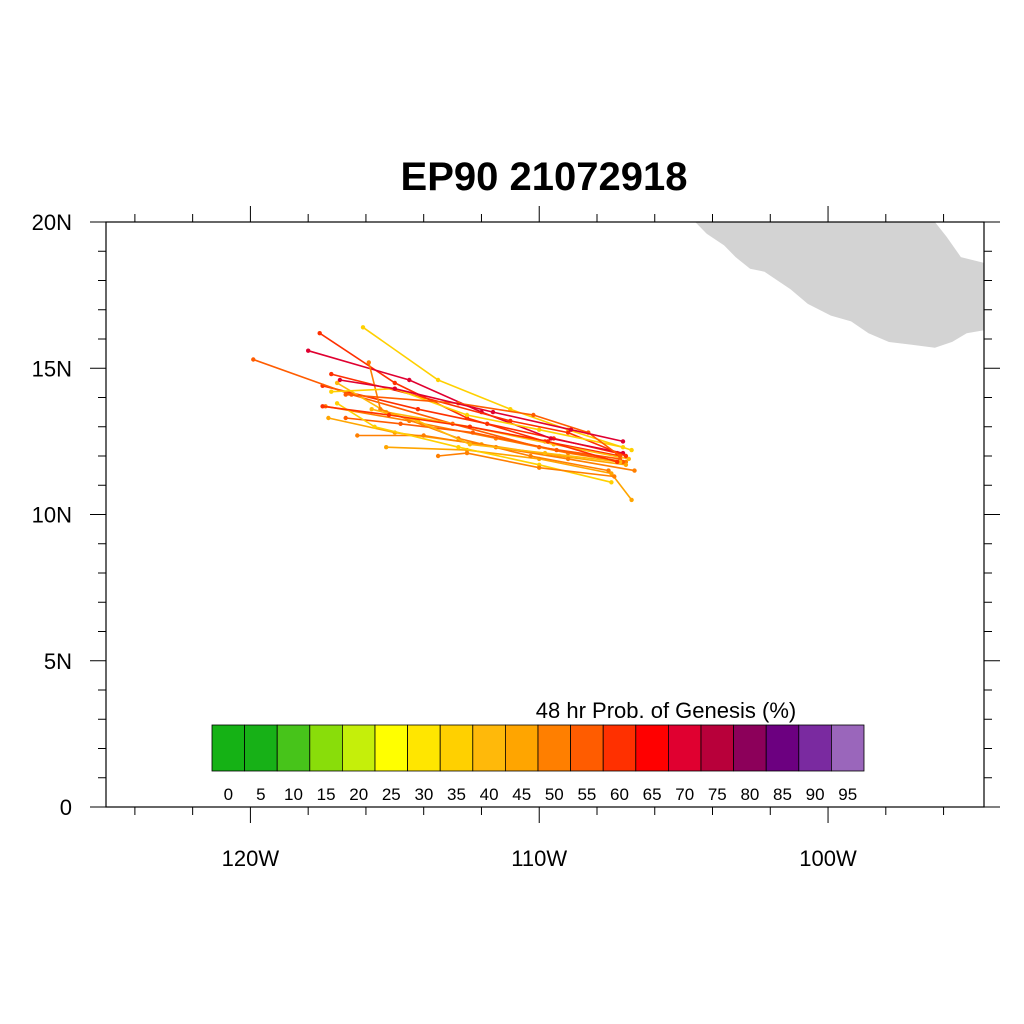 Image resolution: width=1024 pixels, height=1024 pixels. Describe the element at coordinates (554, 794) in the screenshot. I see `colorbar-label: 50` at that location.